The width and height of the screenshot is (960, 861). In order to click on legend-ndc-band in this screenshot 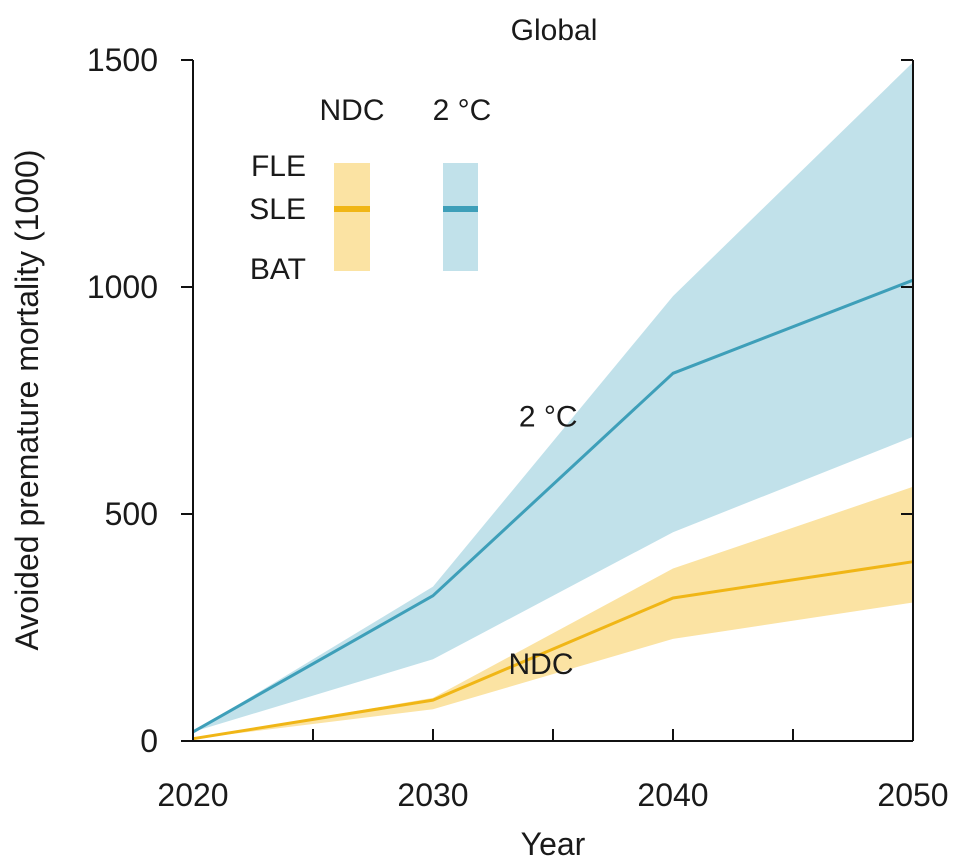, I will do `click(352, 217)`.